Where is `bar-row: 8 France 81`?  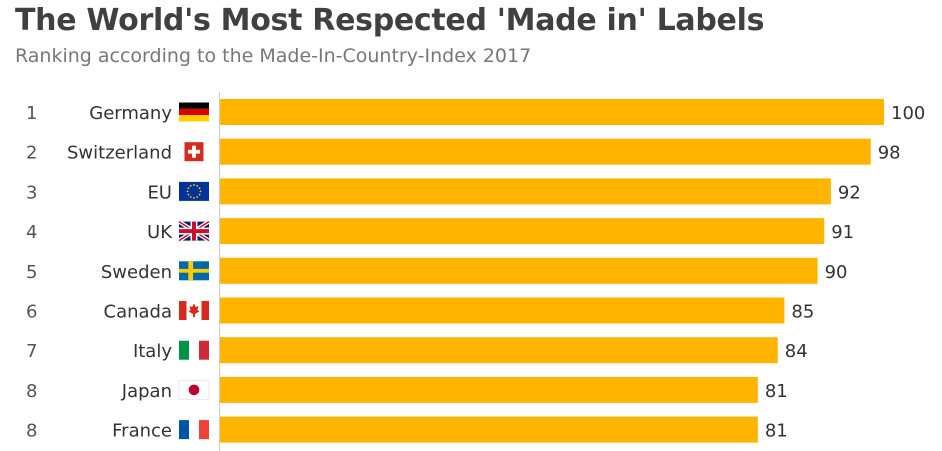 bar-row: 8 France 81 is located at coordinates (407, 429).